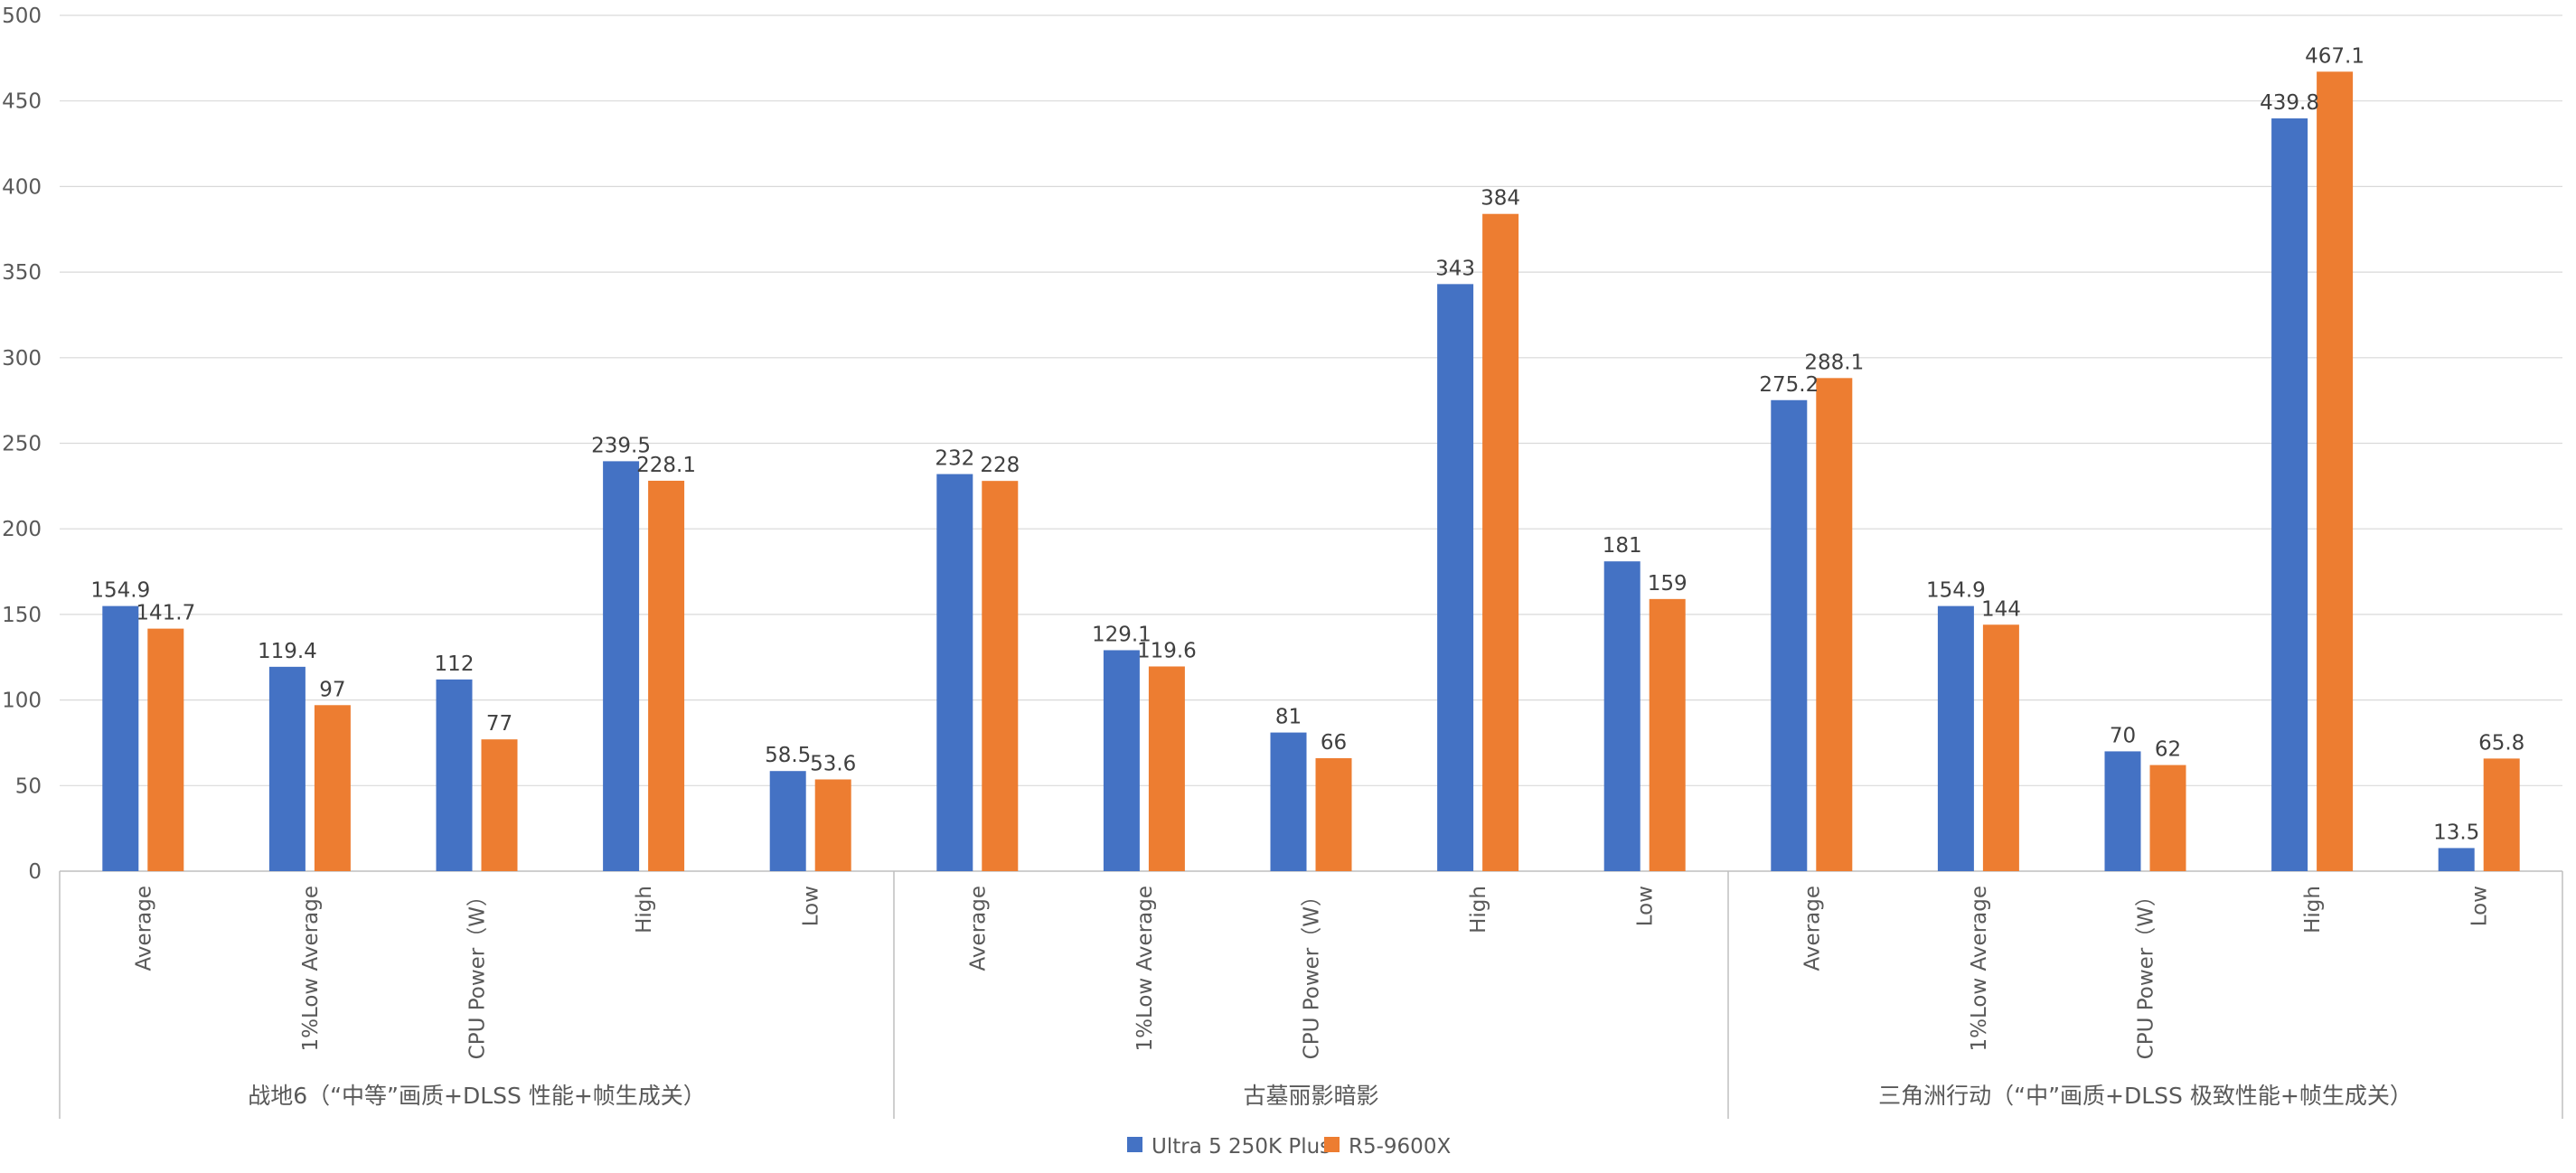  Describe the element at coordinates (22, 702) in the screenshot. I see `y-tick-label: 100` at that location.